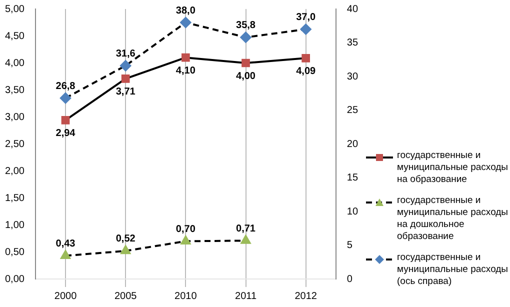 This screenshot has width=510, height=307. I want to click on y2-tick-label: 25, so click(352, 110).